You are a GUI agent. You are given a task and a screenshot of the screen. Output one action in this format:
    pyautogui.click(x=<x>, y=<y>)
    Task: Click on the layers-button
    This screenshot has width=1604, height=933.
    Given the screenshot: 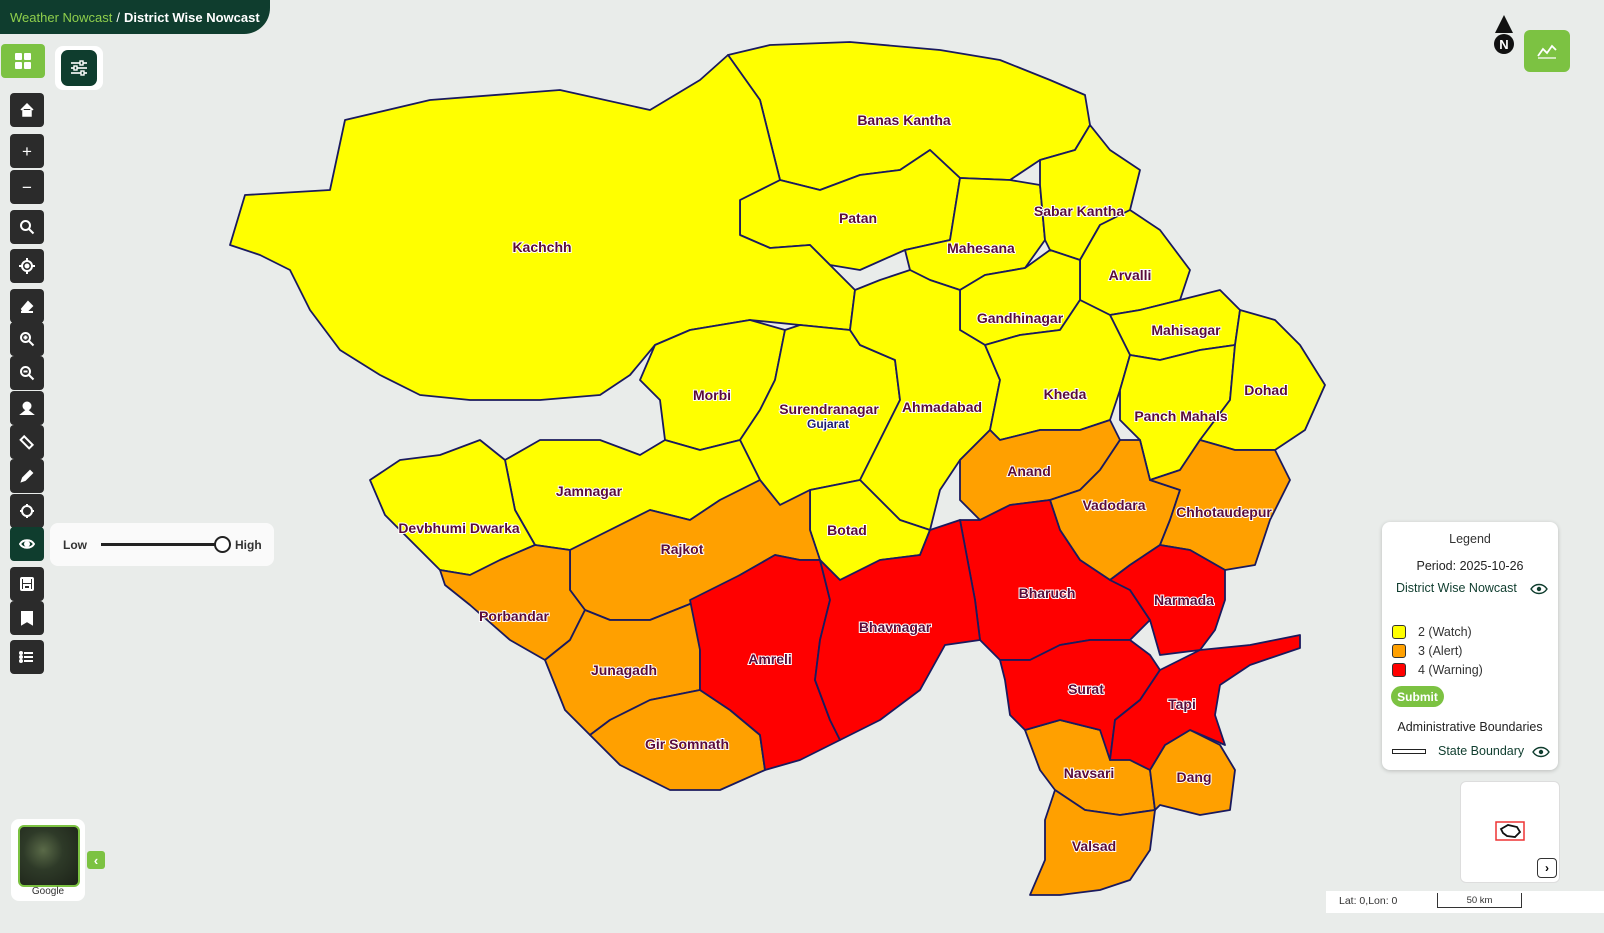 What is the action you would take?
    pyautogui.click(x=23, y=61)
    